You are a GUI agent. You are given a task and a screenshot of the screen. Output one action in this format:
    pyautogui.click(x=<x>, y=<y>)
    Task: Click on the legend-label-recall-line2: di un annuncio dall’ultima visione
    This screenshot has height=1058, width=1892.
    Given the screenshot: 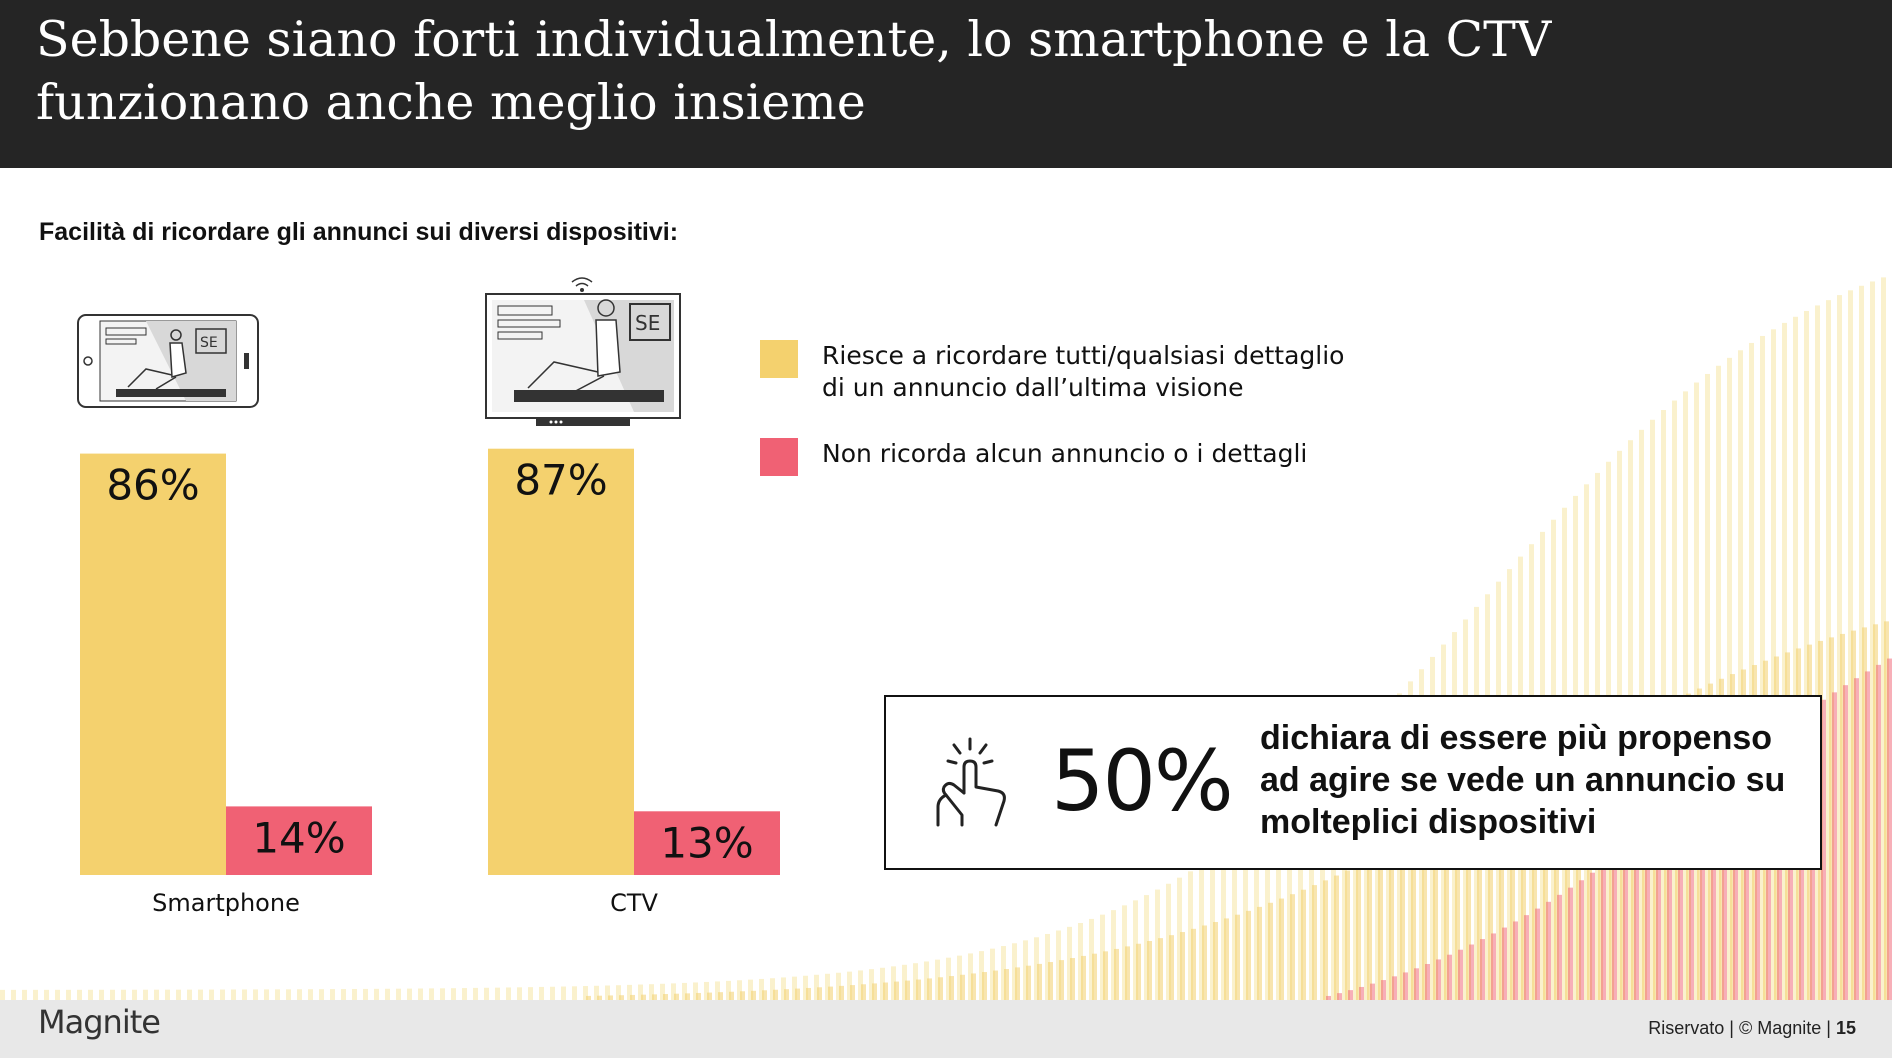 What is the action you would take?
    pyautogui.click(x=1033, y=387)
    